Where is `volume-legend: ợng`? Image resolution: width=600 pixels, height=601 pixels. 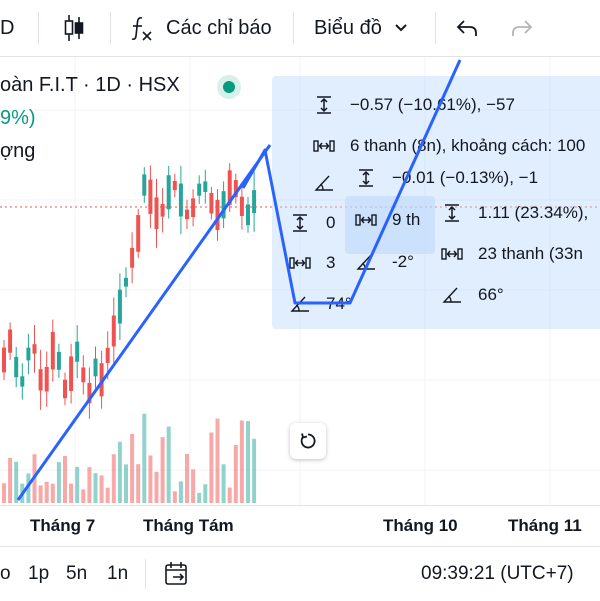
volume-legend: ợng is located at coordinates (18, 151).